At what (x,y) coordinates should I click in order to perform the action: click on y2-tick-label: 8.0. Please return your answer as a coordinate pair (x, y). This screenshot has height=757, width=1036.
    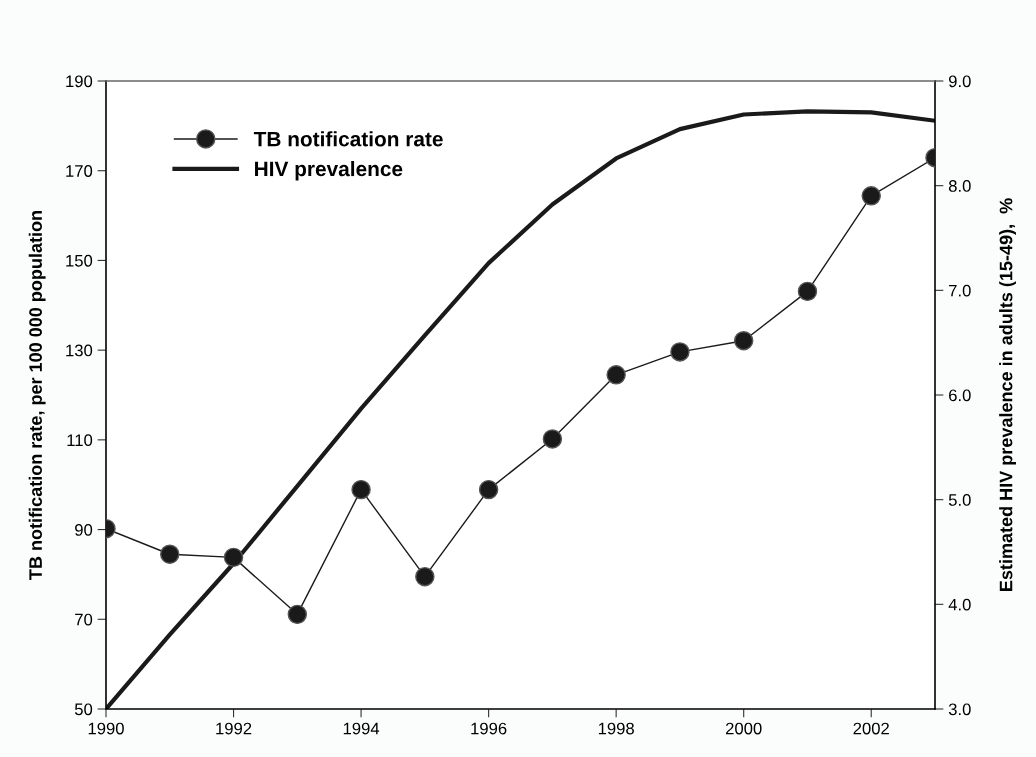
    Looking at the image, I should click on (959, 186).